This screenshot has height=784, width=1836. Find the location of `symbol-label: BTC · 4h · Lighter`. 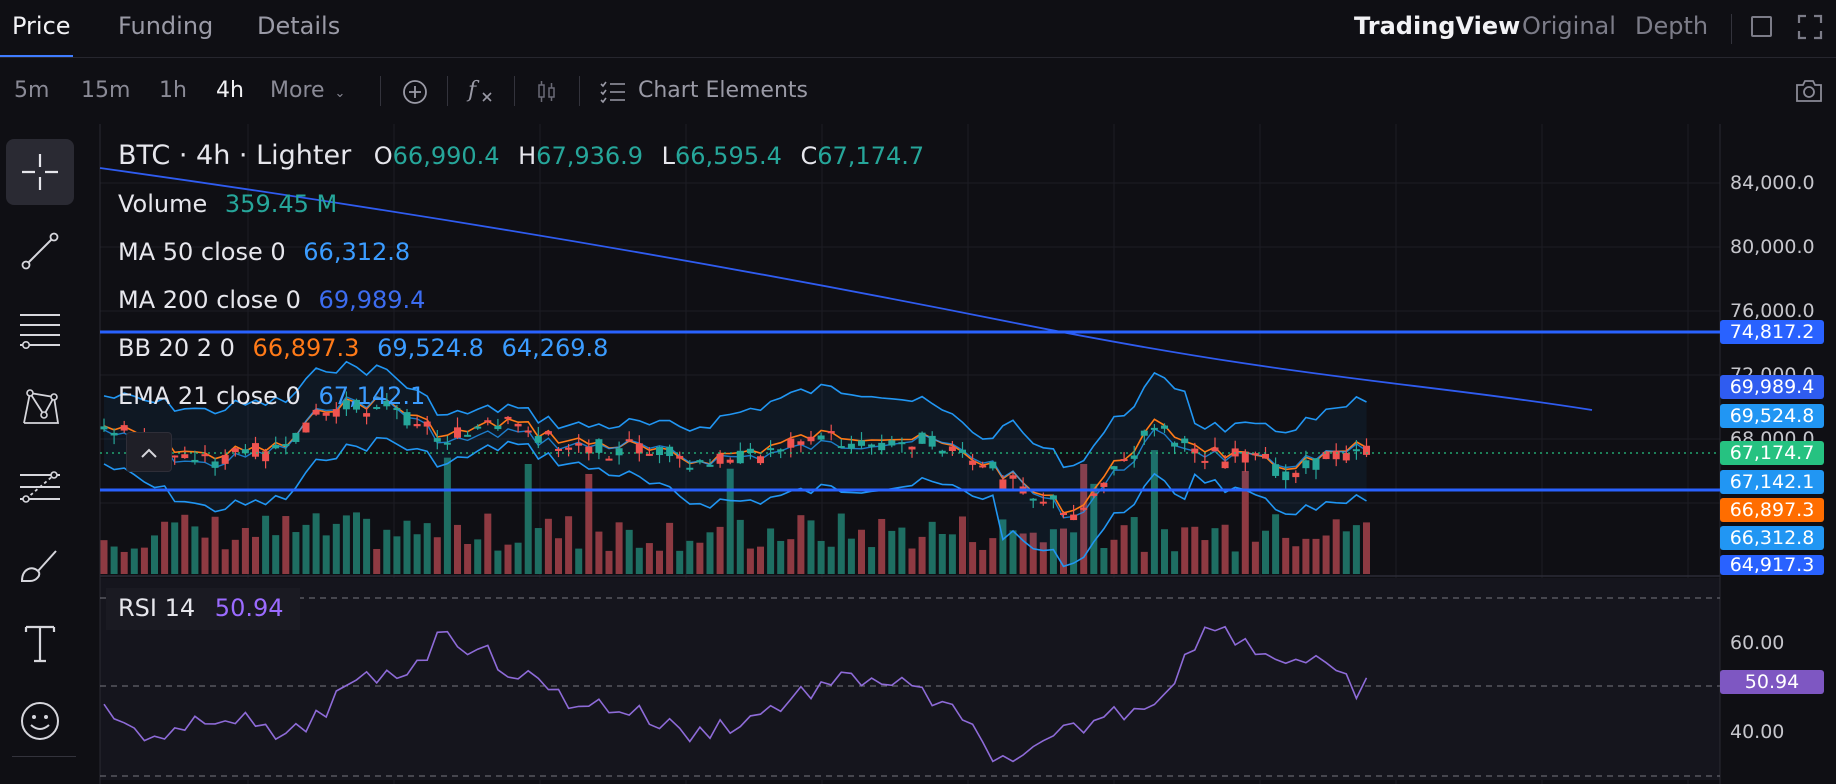

symbol-label: BTC · 4h · Lighter is located at coordinates (235, 155).